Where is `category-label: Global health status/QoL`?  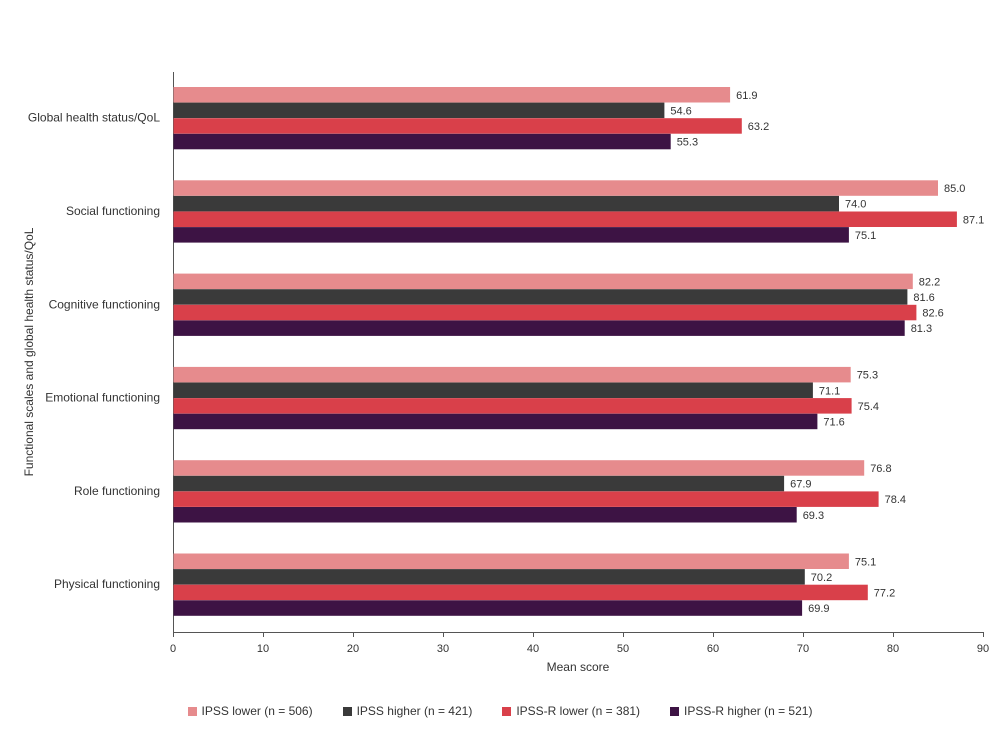 category-label: Global health status/QoL is located at coordinates (94, 118).